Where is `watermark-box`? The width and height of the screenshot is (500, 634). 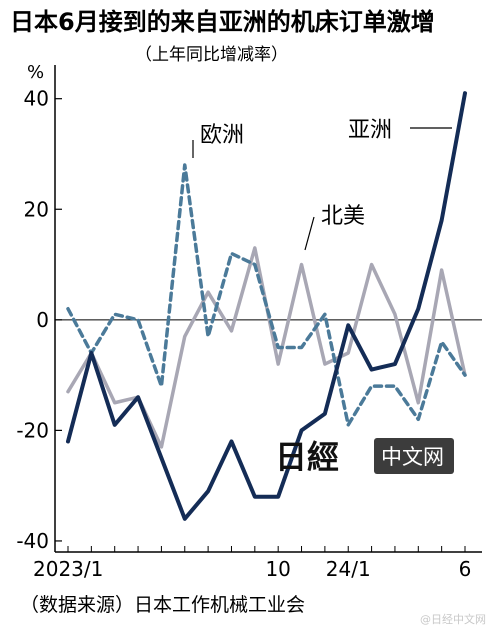
watermark-box is located at coordinates (414, 456).